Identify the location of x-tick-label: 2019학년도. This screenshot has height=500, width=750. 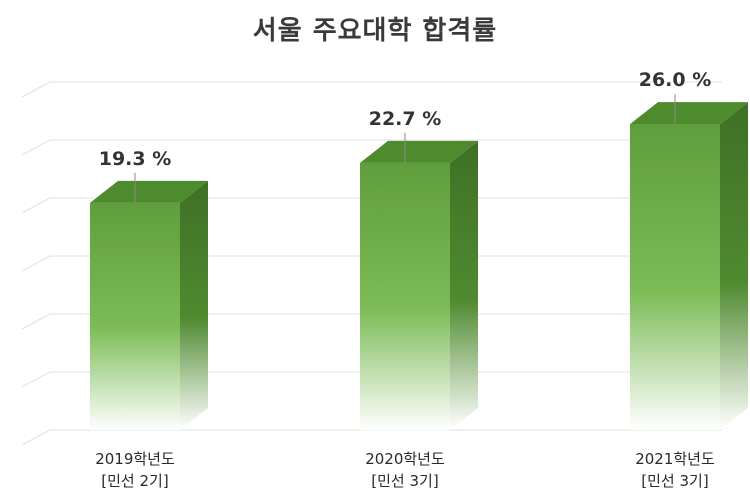
(135, 459).